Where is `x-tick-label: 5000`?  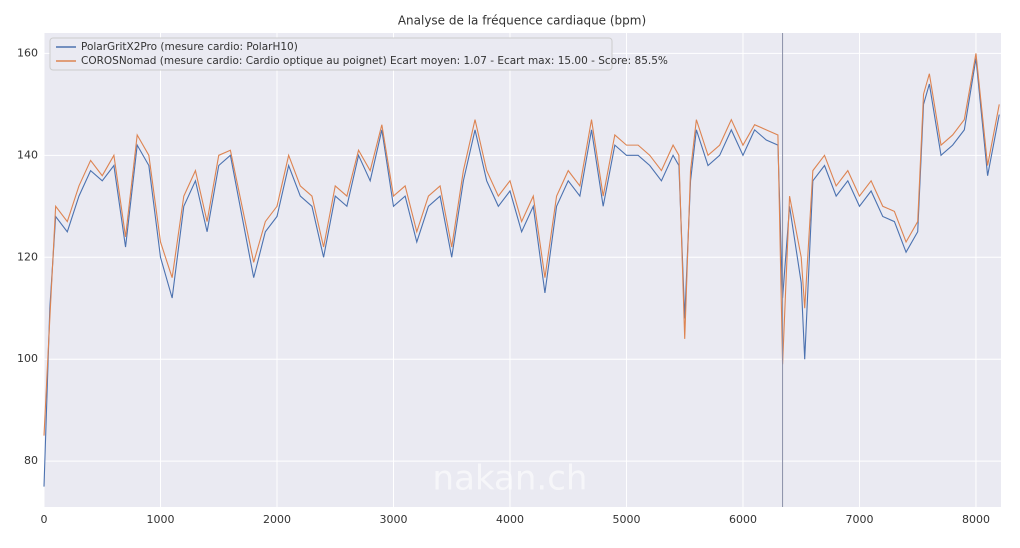
x-tick-label: 5000 is located at coordinates (626, 519).